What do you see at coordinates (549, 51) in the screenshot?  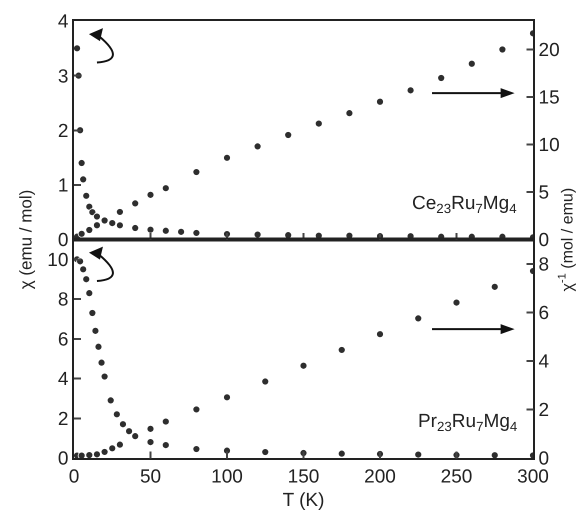 I see `y2-tick-label: 20` at bounding box center [549, 51].